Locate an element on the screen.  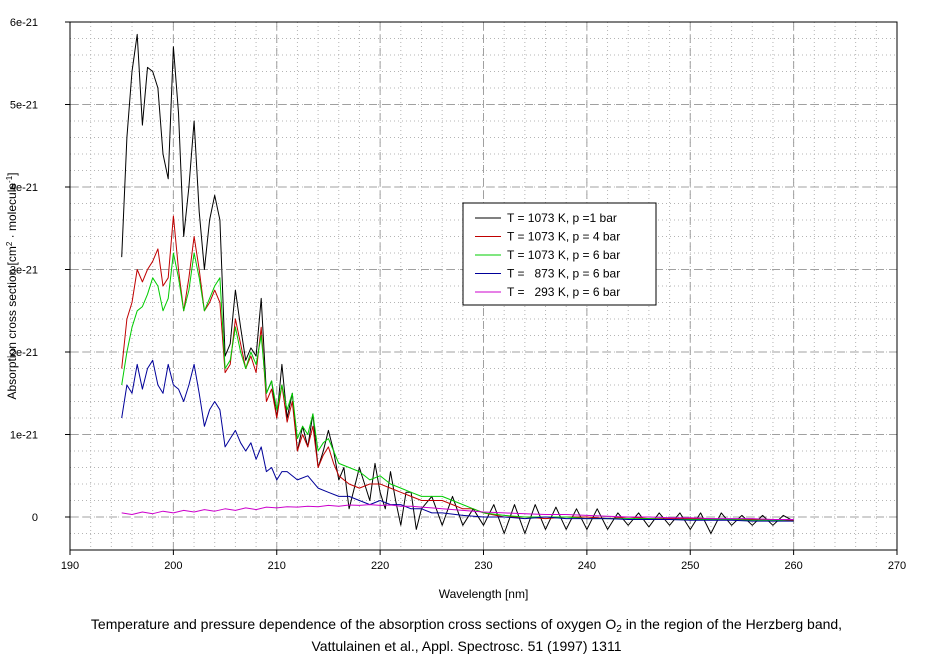
legend-label: T = 873 K, p = 6 bar is located at coordinates (563, 274).